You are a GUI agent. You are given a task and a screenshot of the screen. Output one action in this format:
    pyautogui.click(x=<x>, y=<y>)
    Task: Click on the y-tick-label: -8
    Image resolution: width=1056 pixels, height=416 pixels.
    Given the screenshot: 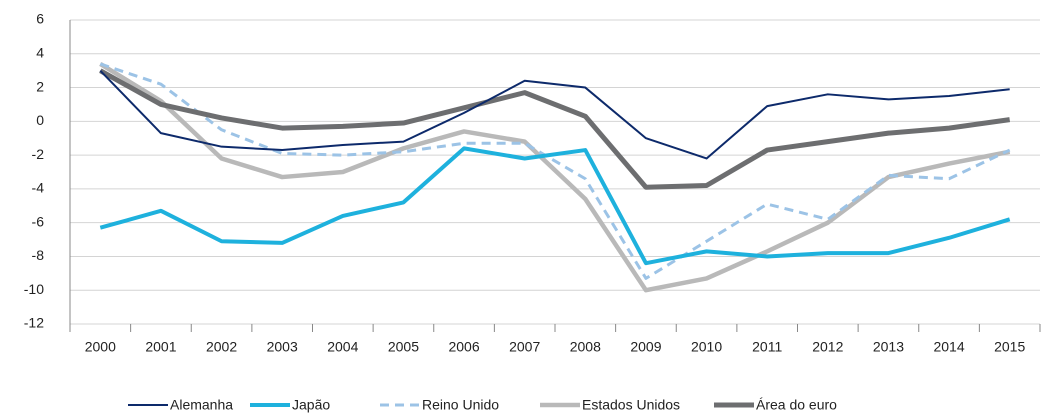 What is the action you would take?
    pyautogui.click(x=38, y=255)
    